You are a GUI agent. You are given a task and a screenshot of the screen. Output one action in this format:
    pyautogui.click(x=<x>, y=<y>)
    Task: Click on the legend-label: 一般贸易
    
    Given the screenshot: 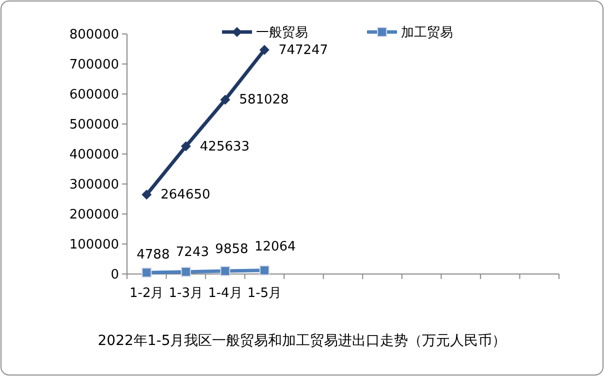 What is the action you would take?
    pyautogui.click(x=282, y=33)
    